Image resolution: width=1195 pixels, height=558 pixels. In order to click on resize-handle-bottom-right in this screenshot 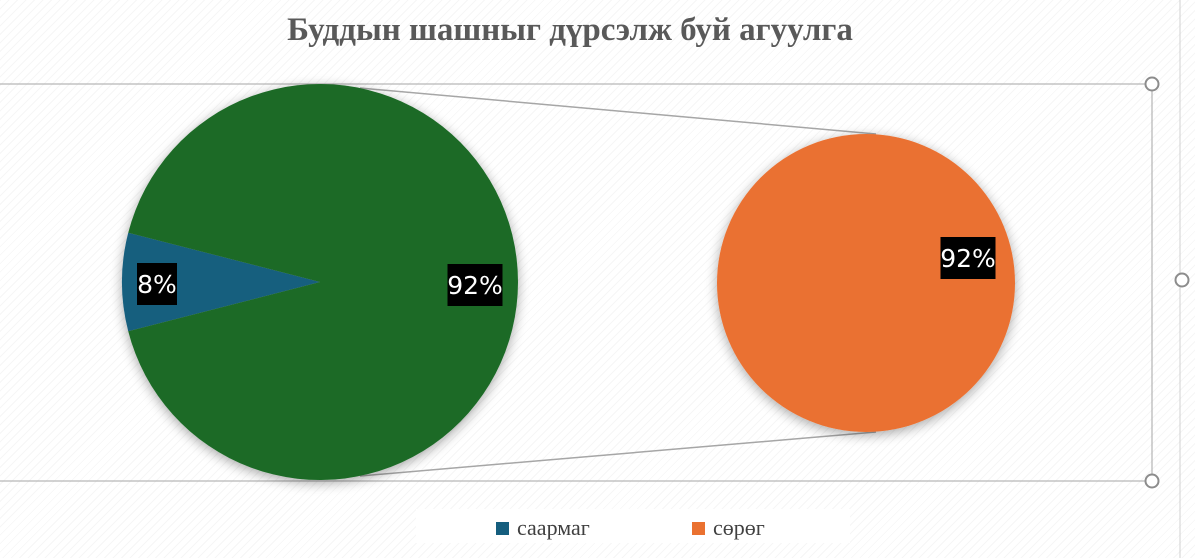, I will do `click(1152, 481)`.